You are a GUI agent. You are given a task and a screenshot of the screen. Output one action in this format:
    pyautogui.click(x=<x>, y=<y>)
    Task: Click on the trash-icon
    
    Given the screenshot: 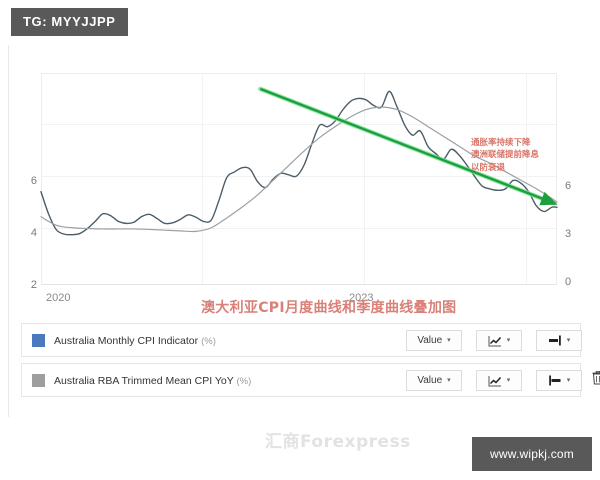 What is the action you would take?
    pyautogui.click(x=596, y=380)
    